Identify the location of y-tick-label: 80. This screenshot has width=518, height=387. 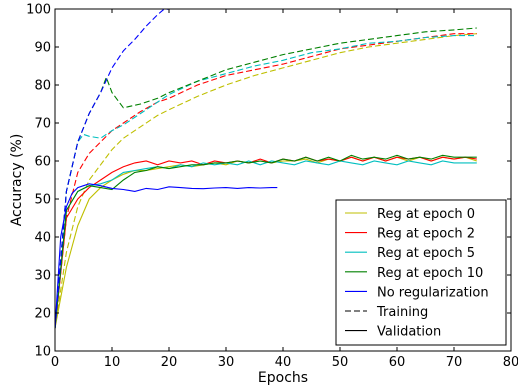
(42, 86).